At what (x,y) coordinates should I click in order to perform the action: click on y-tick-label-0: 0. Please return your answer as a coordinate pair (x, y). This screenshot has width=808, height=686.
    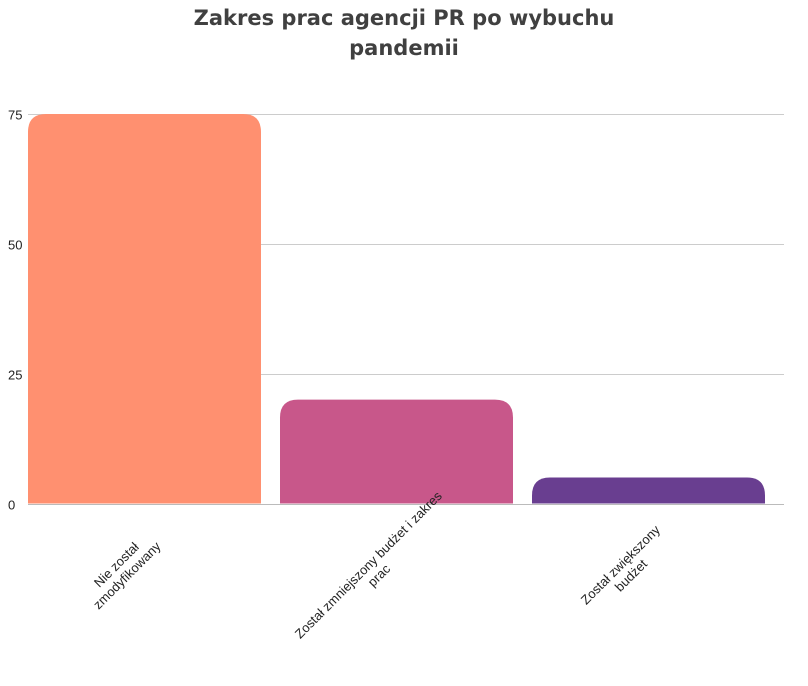
    Looking at the image, I should click on (11, 505).